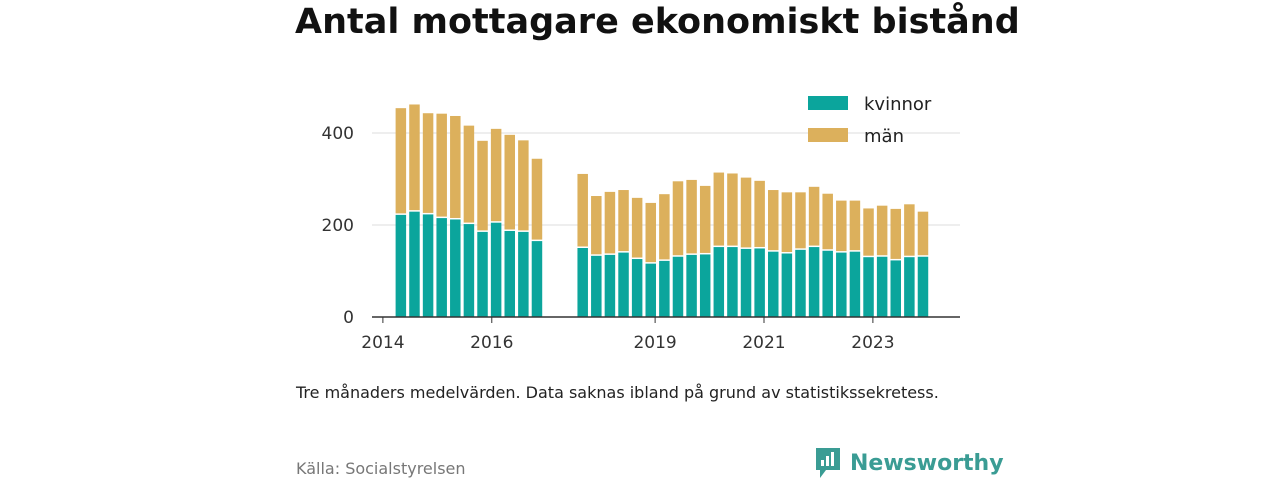 Image resolution: width=1280 pixels, height=480 pixels. I want to click on y-tick-label-0: 0, so click(348, 318).